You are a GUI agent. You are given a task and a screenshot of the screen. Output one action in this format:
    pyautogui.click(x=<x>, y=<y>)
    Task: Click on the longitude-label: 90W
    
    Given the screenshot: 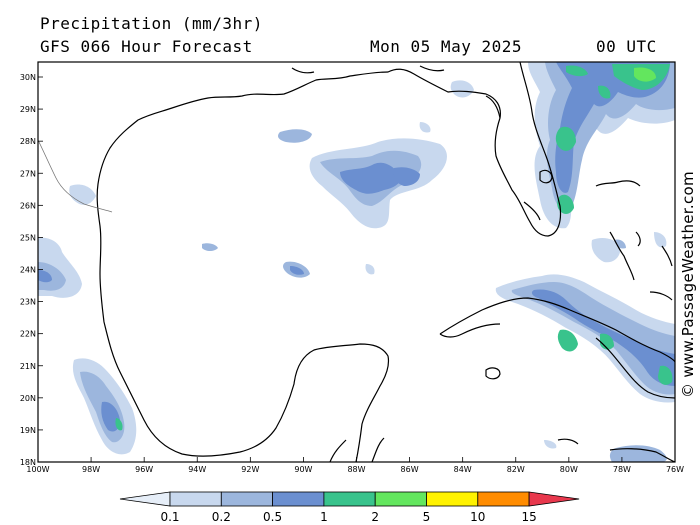 What is the action you would take?
    pyautogui.click(x=303, y=469)
    